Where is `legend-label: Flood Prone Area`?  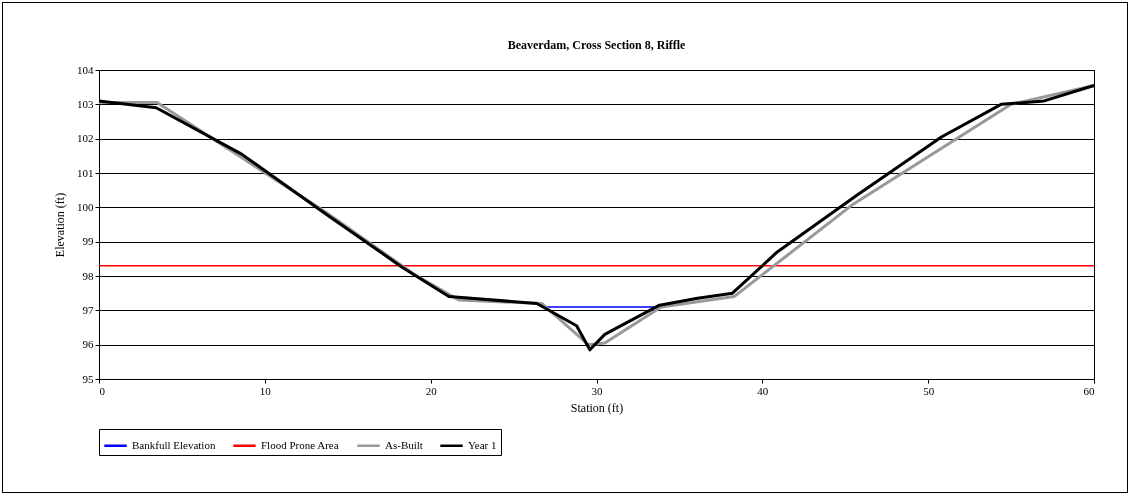 legend-label: Flood Prone Area is located at coordinates (300, 444).